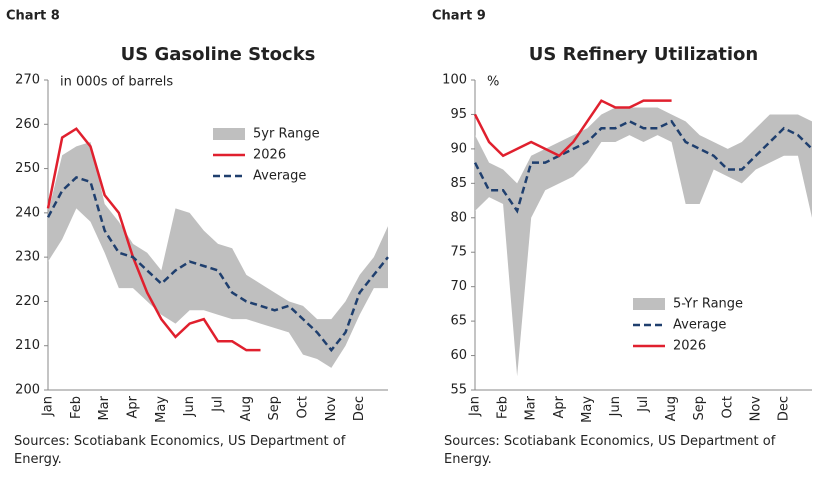 This screenshot has width=828, height=483. Describe the element at coordinates (27, 257) in the screenshot. I see `y-tick-label: 230` at that location.